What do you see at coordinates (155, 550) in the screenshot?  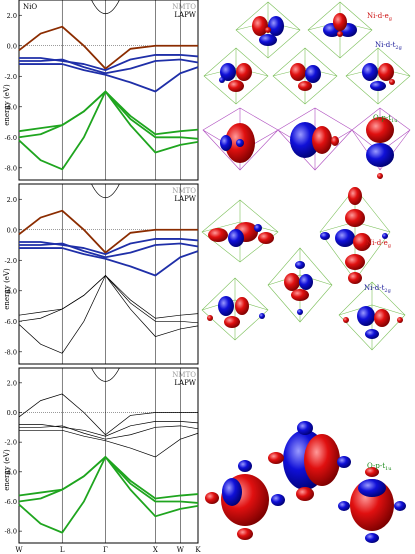 I see `k-point-label: X` at bounding box center [155, 550].